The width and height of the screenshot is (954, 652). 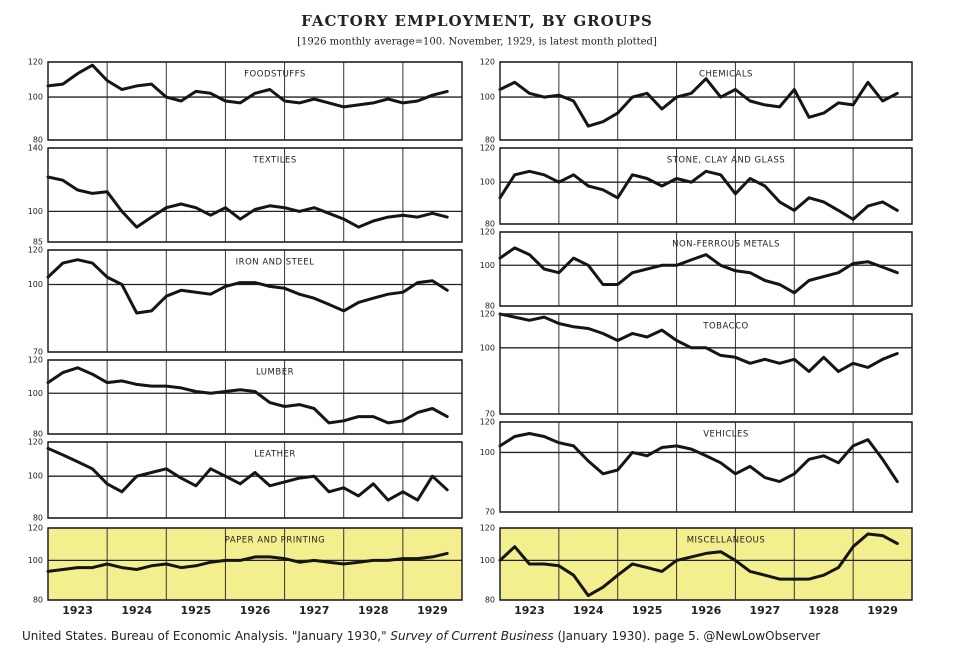 What do you see at coordinates (274, 161) in the screenshot?
I see `panel-title: TEXTILES` at bounding box center [274, 161].